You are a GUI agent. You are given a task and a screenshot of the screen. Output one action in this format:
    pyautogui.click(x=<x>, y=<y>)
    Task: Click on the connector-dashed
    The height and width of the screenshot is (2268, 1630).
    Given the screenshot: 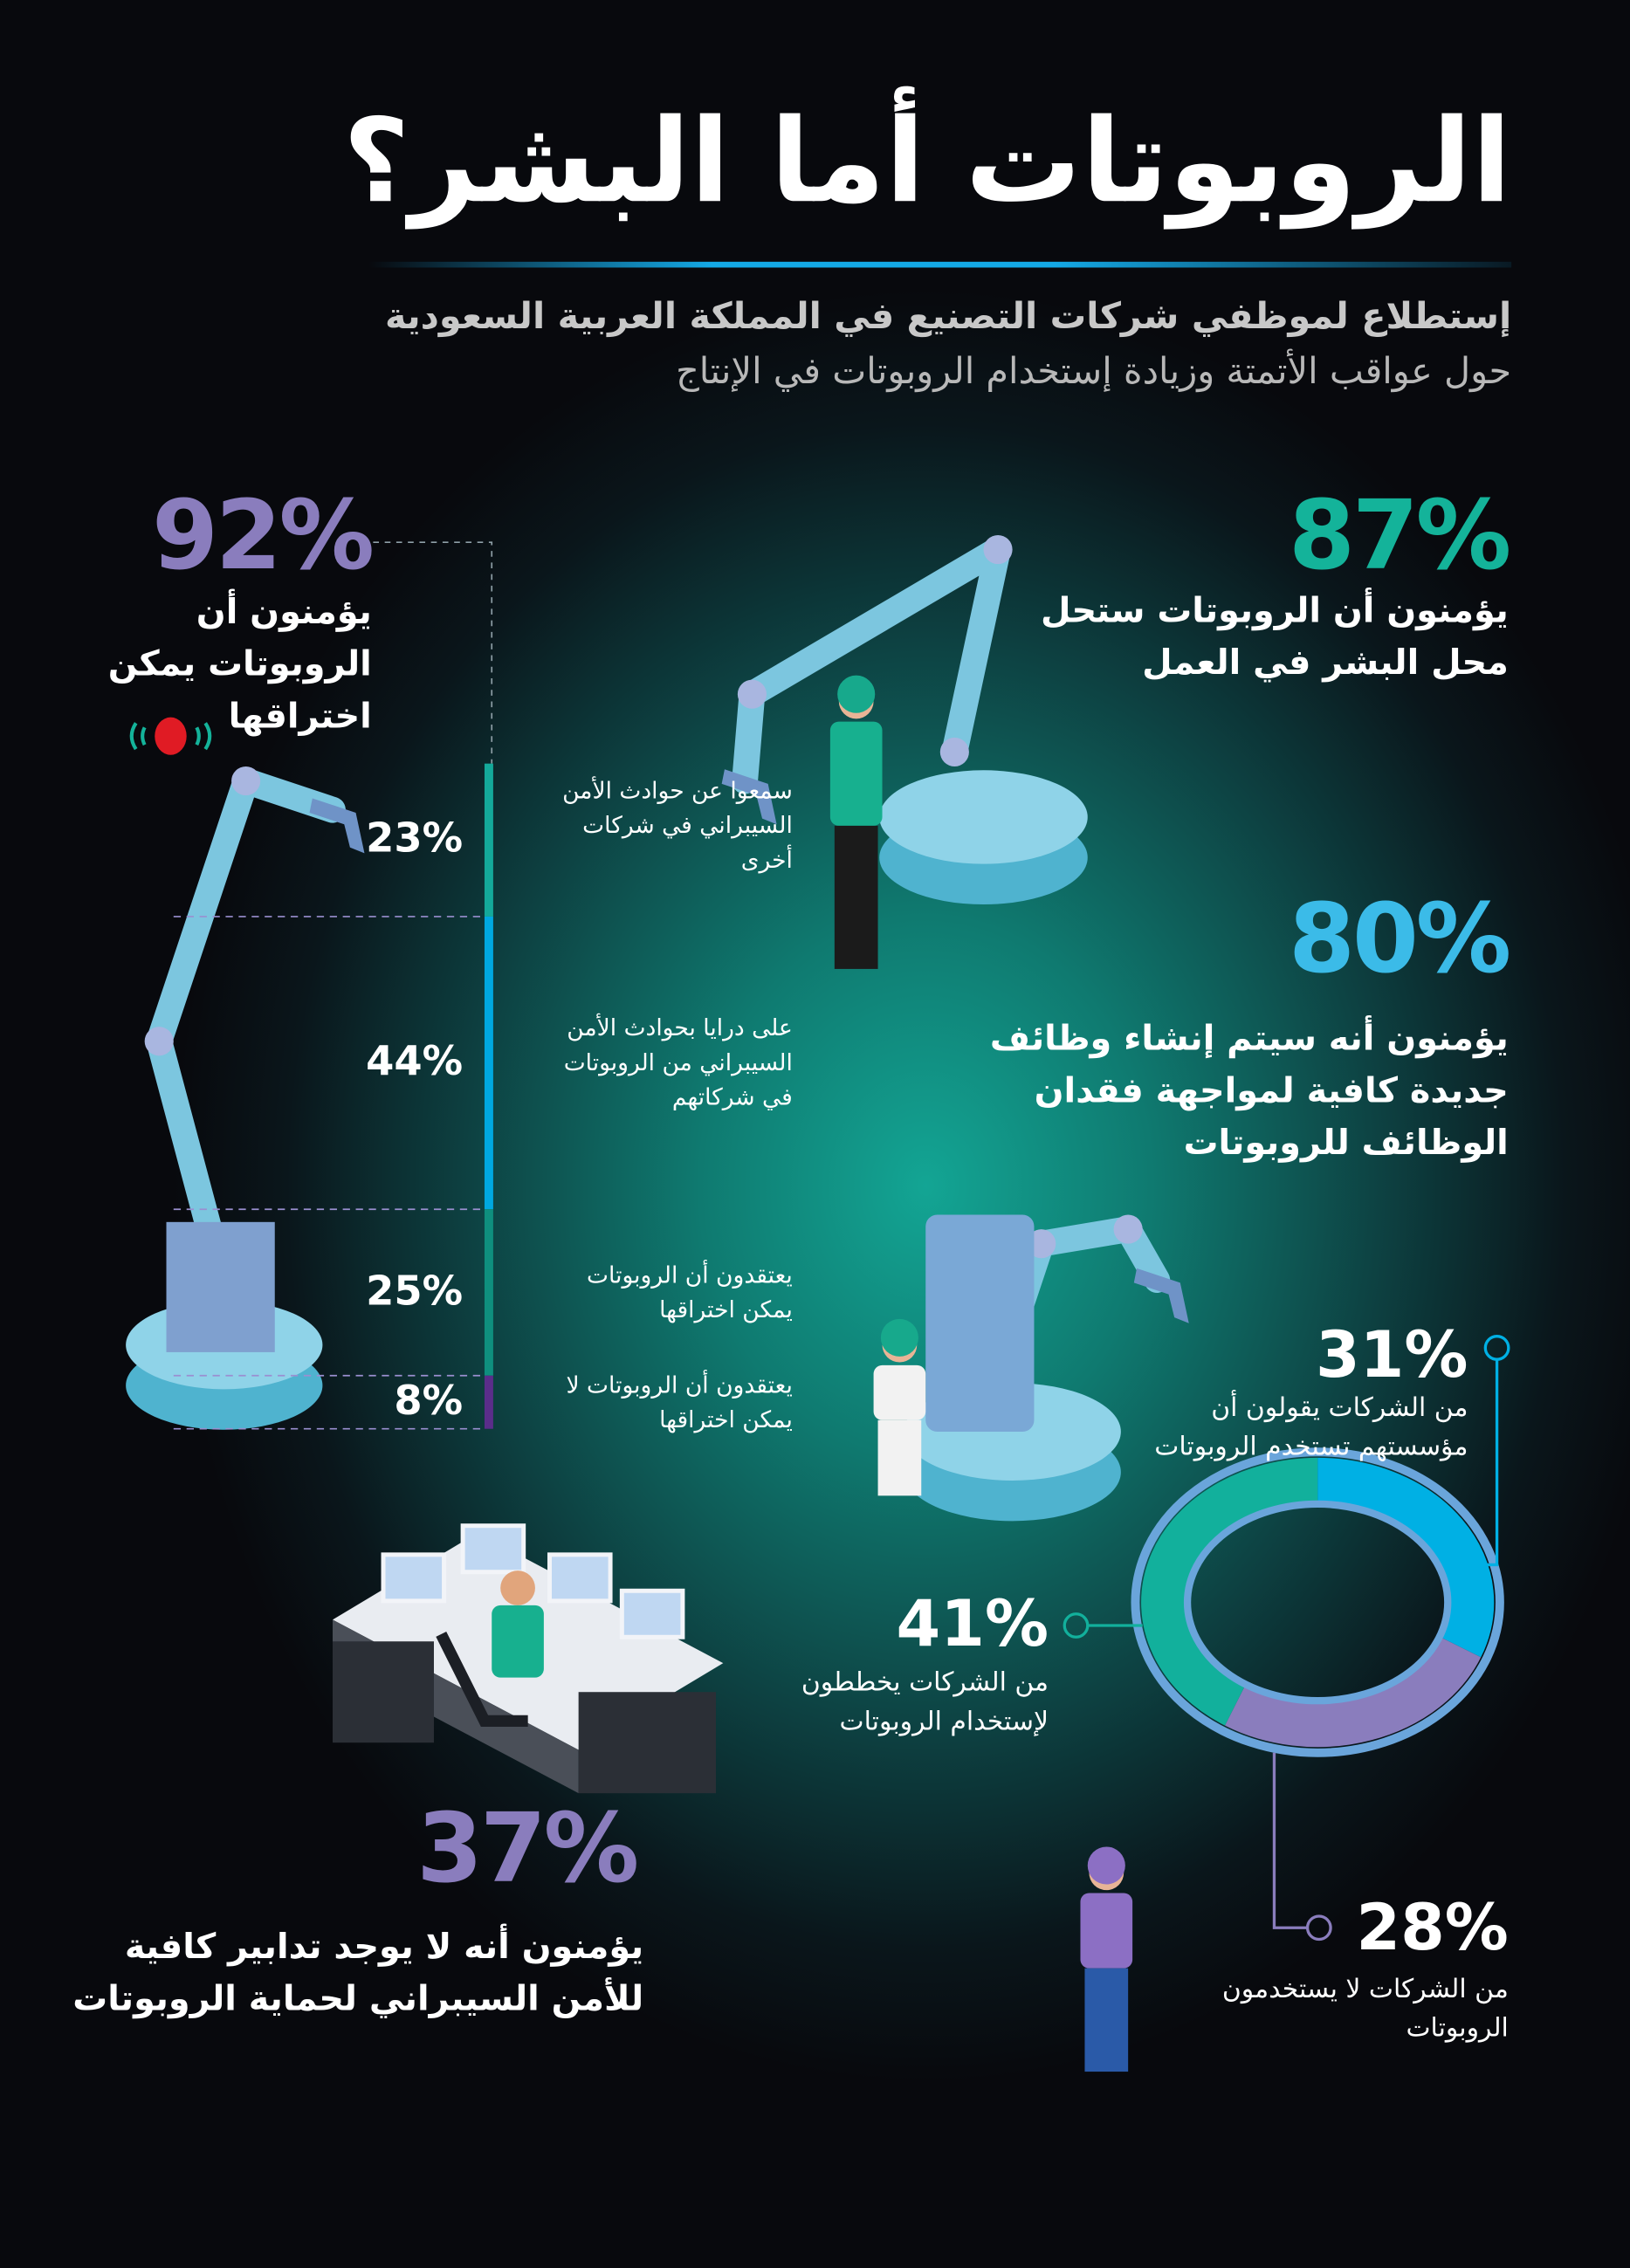 What is the action you would take?
    pyautogui.click(x=433, y=653)
    